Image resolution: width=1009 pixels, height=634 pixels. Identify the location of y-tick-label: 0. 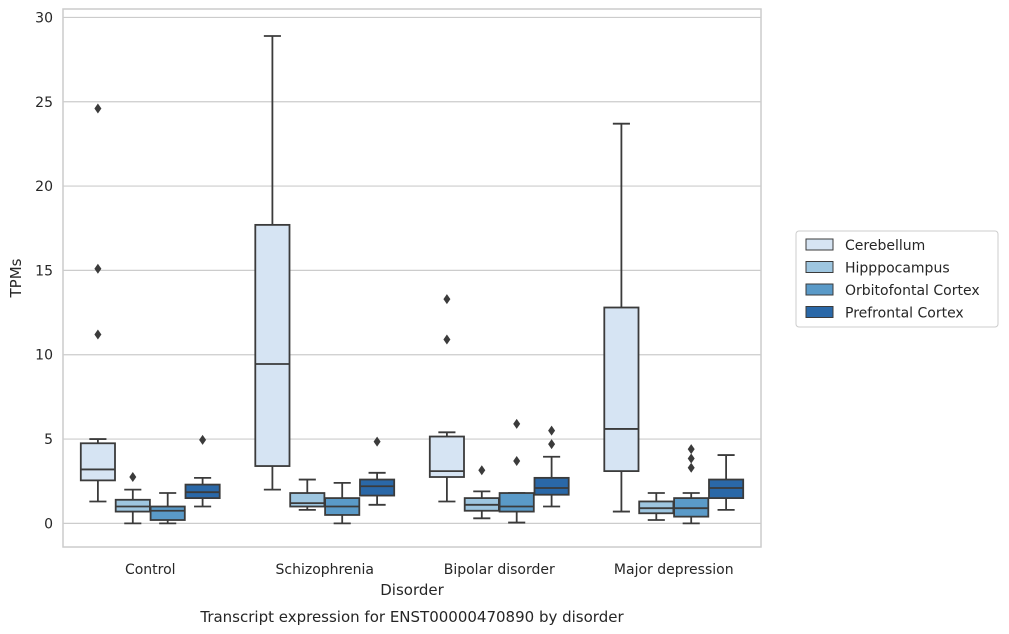
(48, 524).